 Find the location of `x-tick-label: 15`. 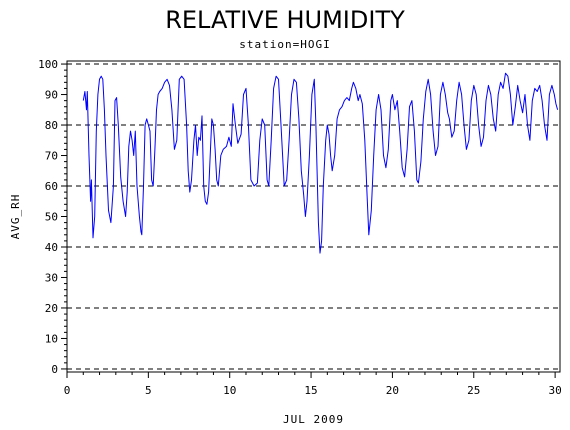

x-tick-label: 15 is located at coordinates (310, 390).